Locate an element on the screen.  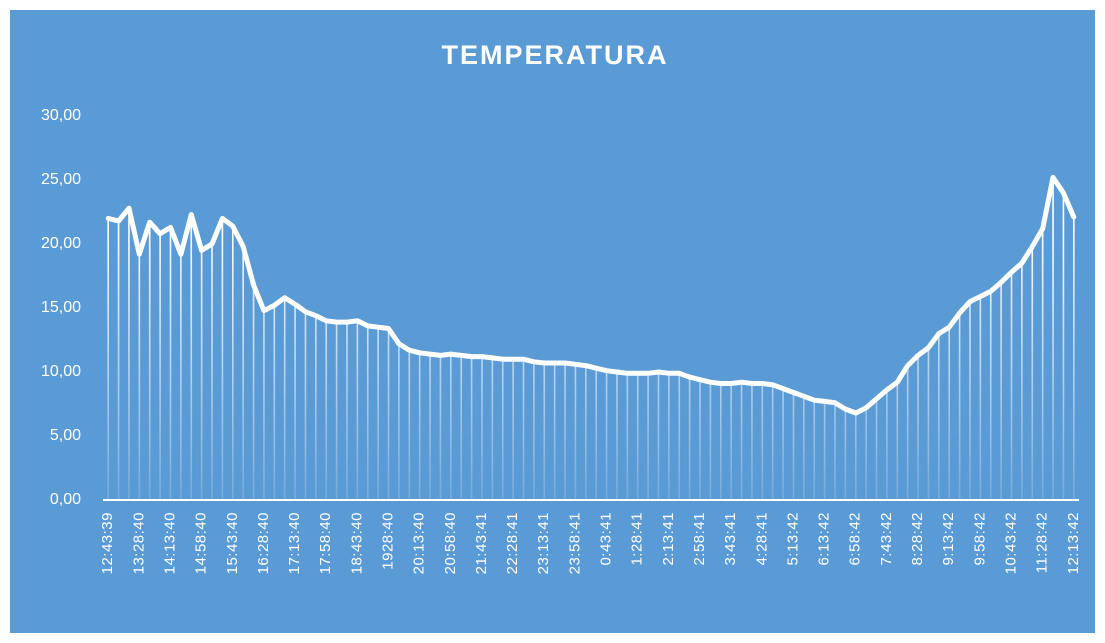
chart-title: TEMPERATURA is located at coordinates (555, 55).